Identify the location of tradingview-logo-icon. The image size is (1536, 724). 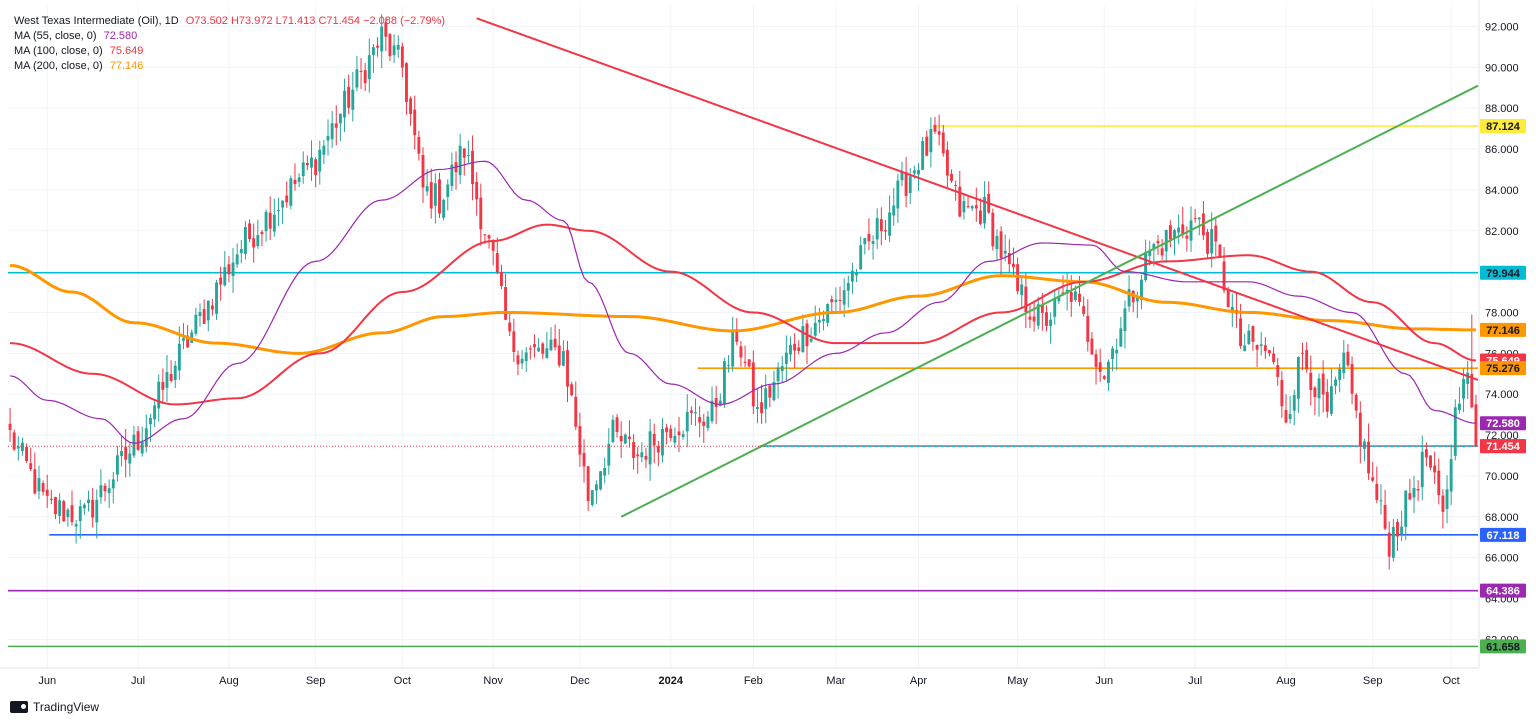
(19, 707).